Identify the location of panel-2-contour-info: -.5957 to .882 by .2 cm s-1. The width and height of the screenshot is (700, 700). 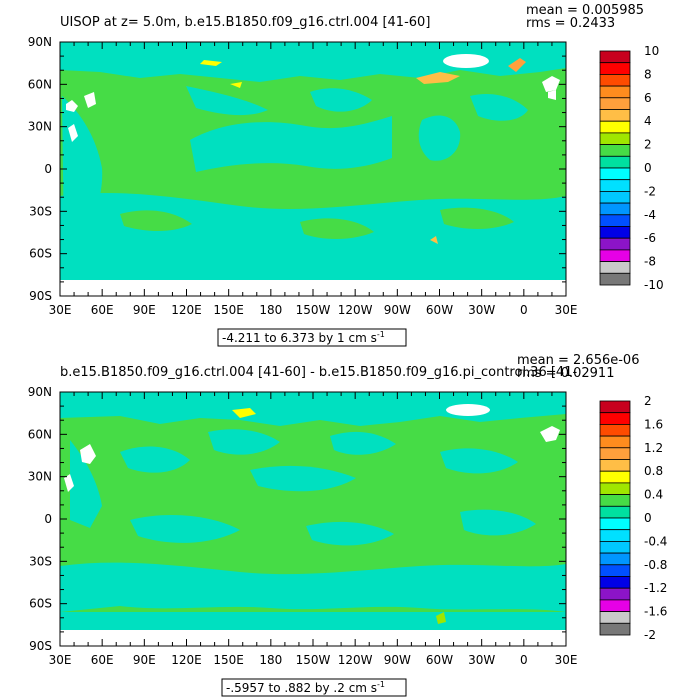
(305, 687).